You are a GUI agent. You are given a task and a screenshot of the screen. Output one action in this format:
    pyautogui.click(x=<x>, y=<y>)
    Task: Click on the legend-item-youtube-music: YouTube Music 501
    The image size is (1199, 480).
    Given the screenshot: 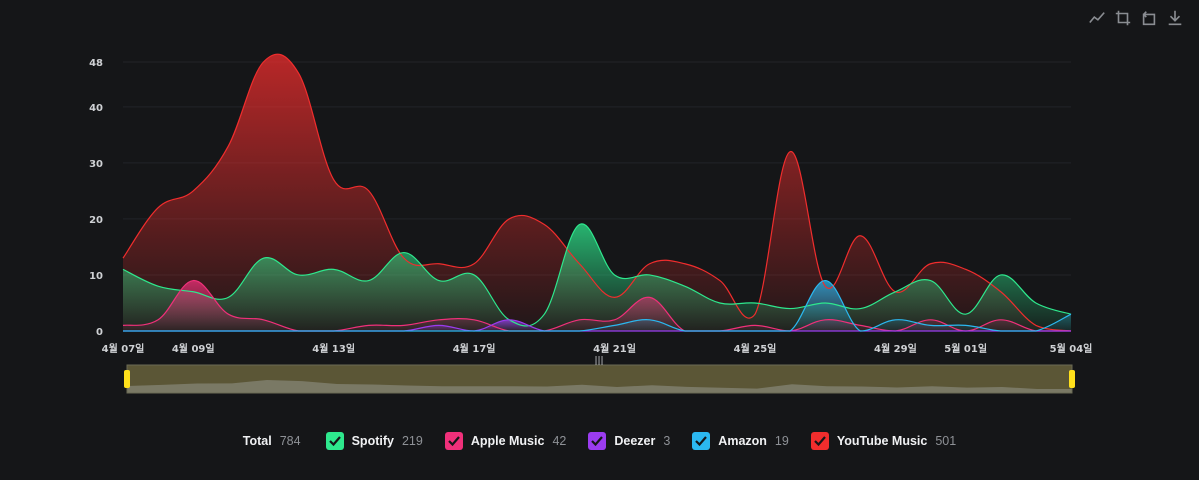 What is the action you would take?
    pyautogui.click(x=883, y=441)
    